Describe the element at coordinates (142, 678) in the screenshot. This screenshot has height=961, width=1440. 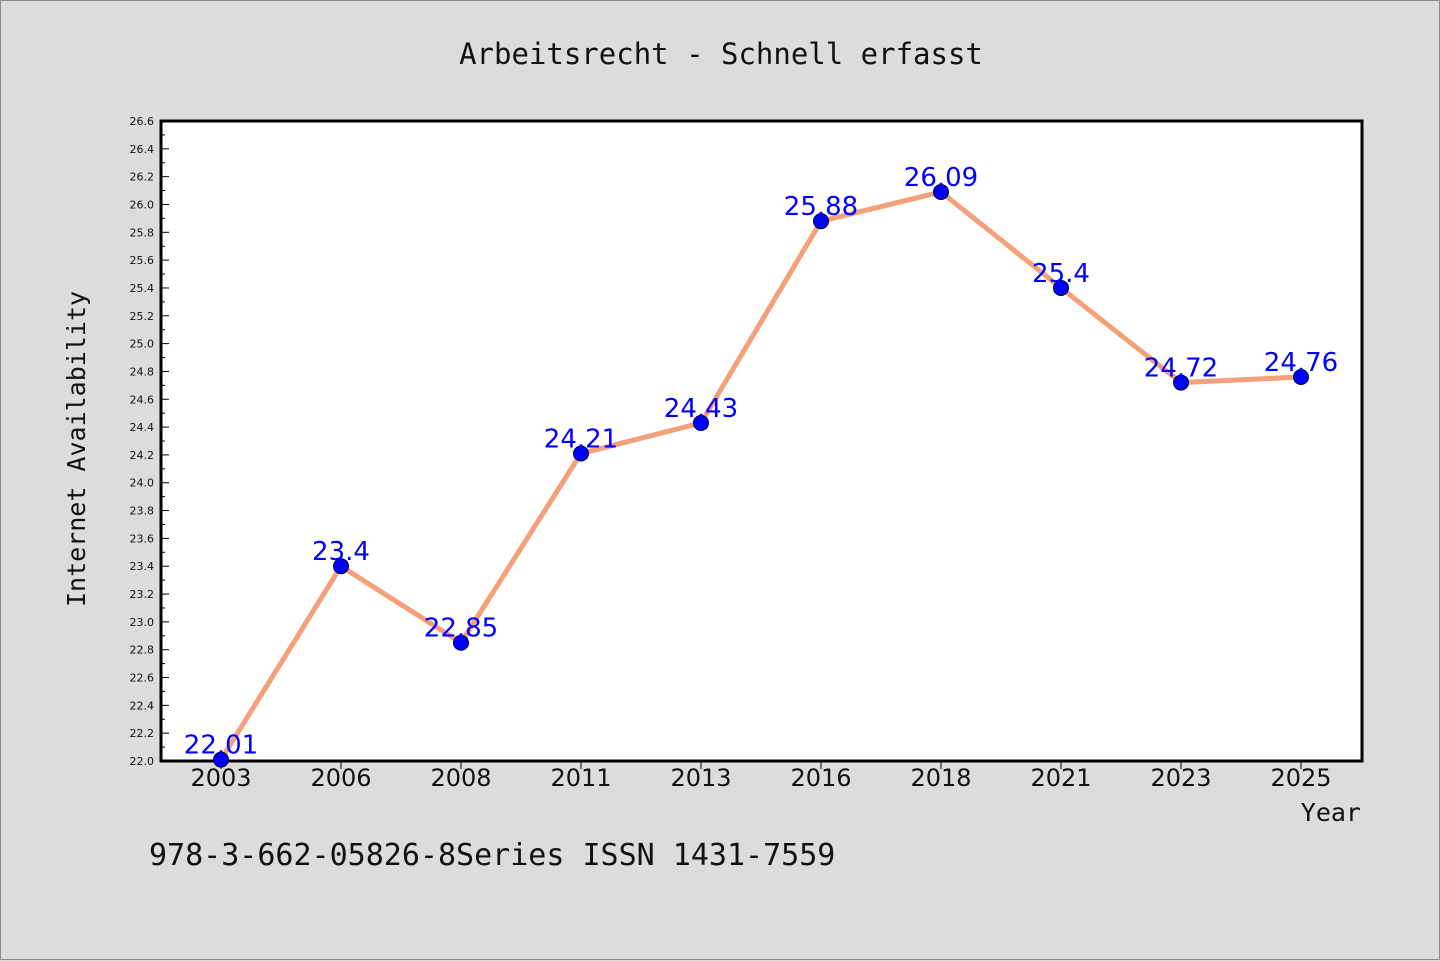
I see `y-tick-label: 22.6` at that location.